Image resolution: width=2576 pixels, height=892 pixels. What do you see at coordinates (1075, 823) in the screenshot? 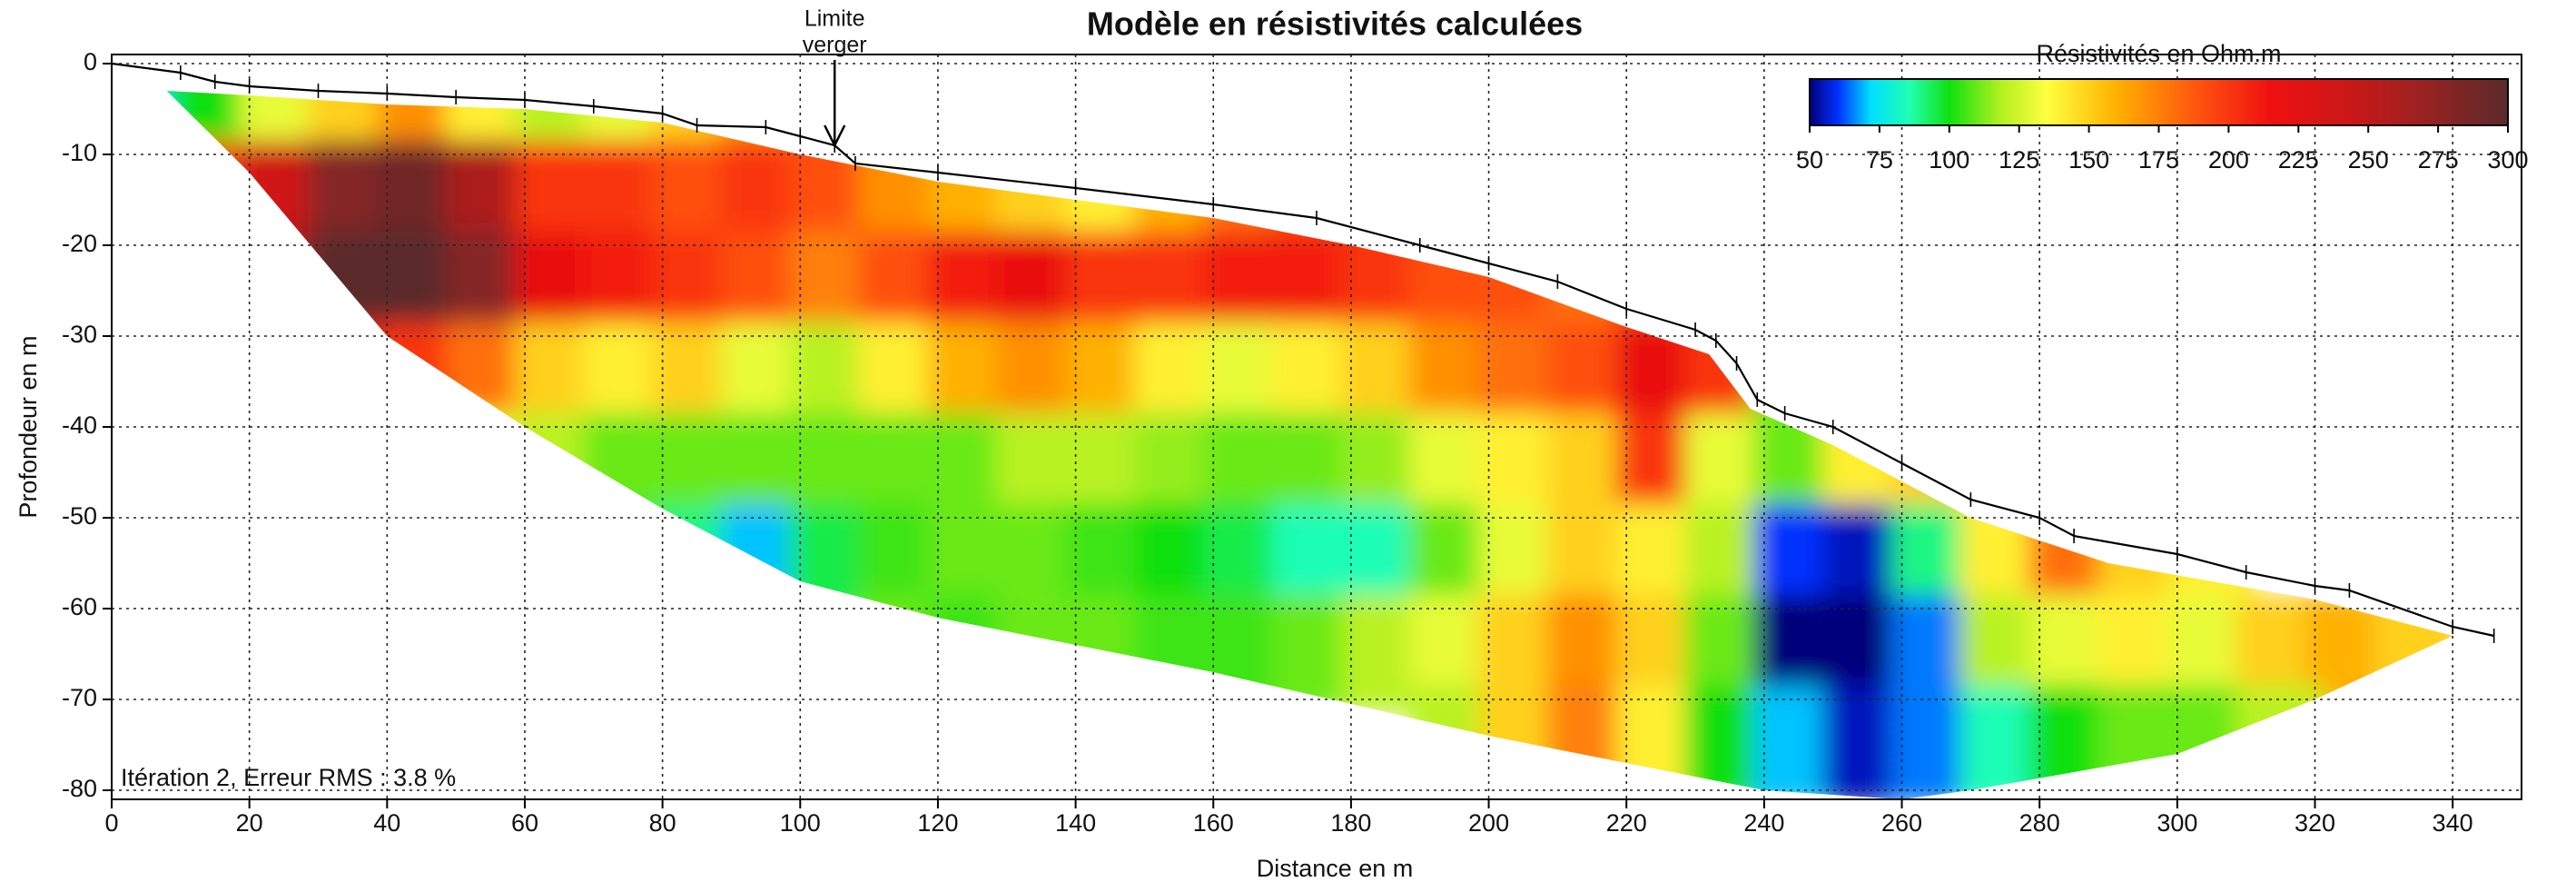
I see `x-tick-label: 140` at bounding box center [1075, 823].